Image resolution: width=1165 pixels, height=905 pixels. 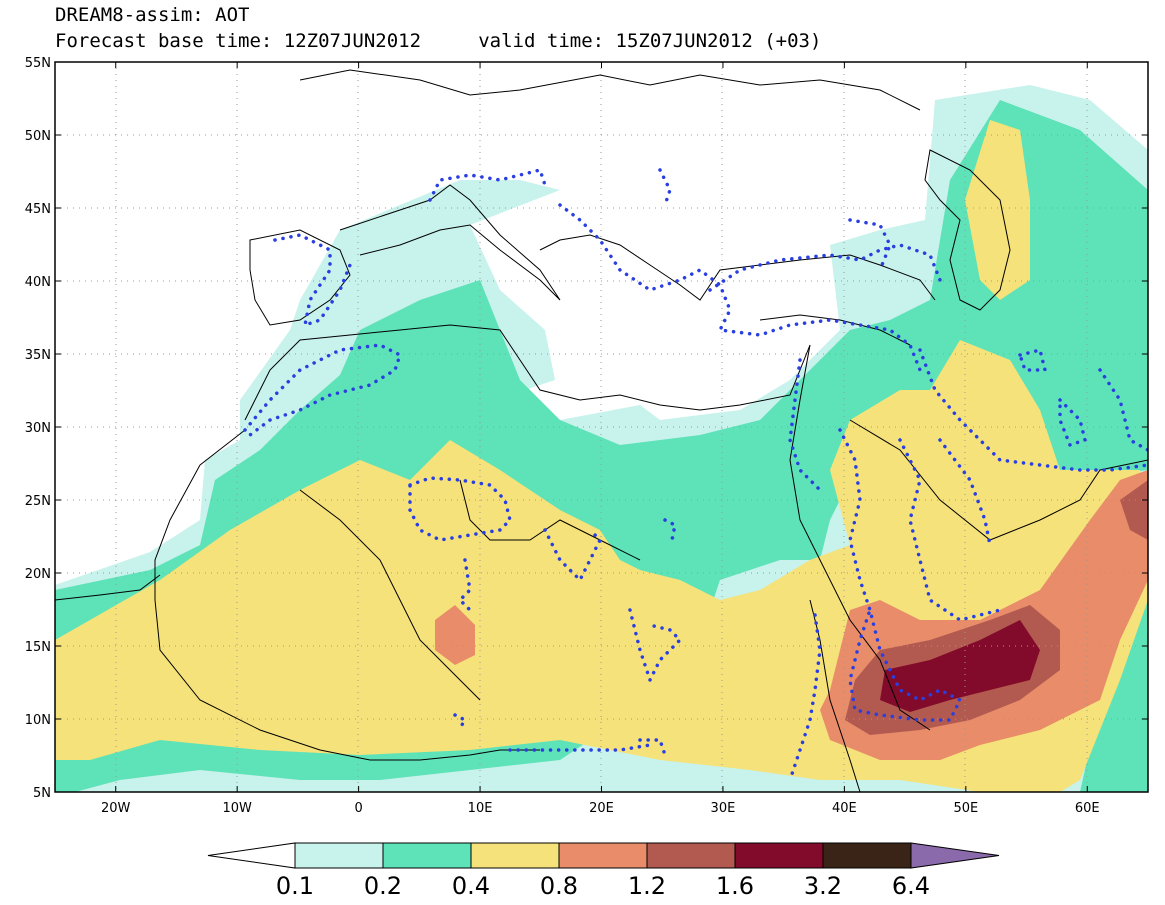 What do you see at coordinates (723, 808) in the screenshot?
I see `lon-tick-label: 30E` at bounding box center [723, 808].